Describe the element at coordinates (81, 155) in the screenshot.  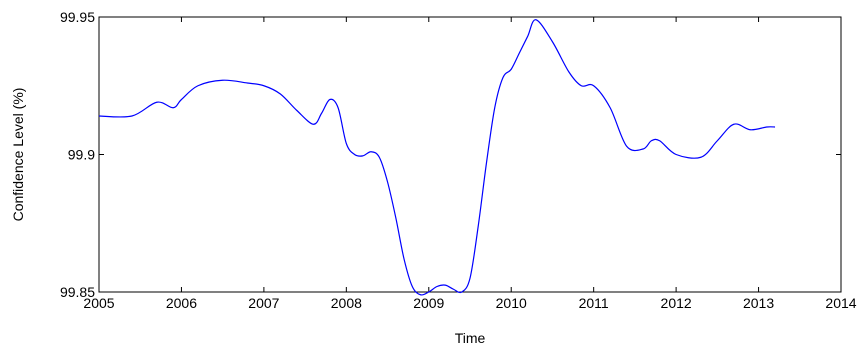
I see `y-tick-label: 99.9` at that location.